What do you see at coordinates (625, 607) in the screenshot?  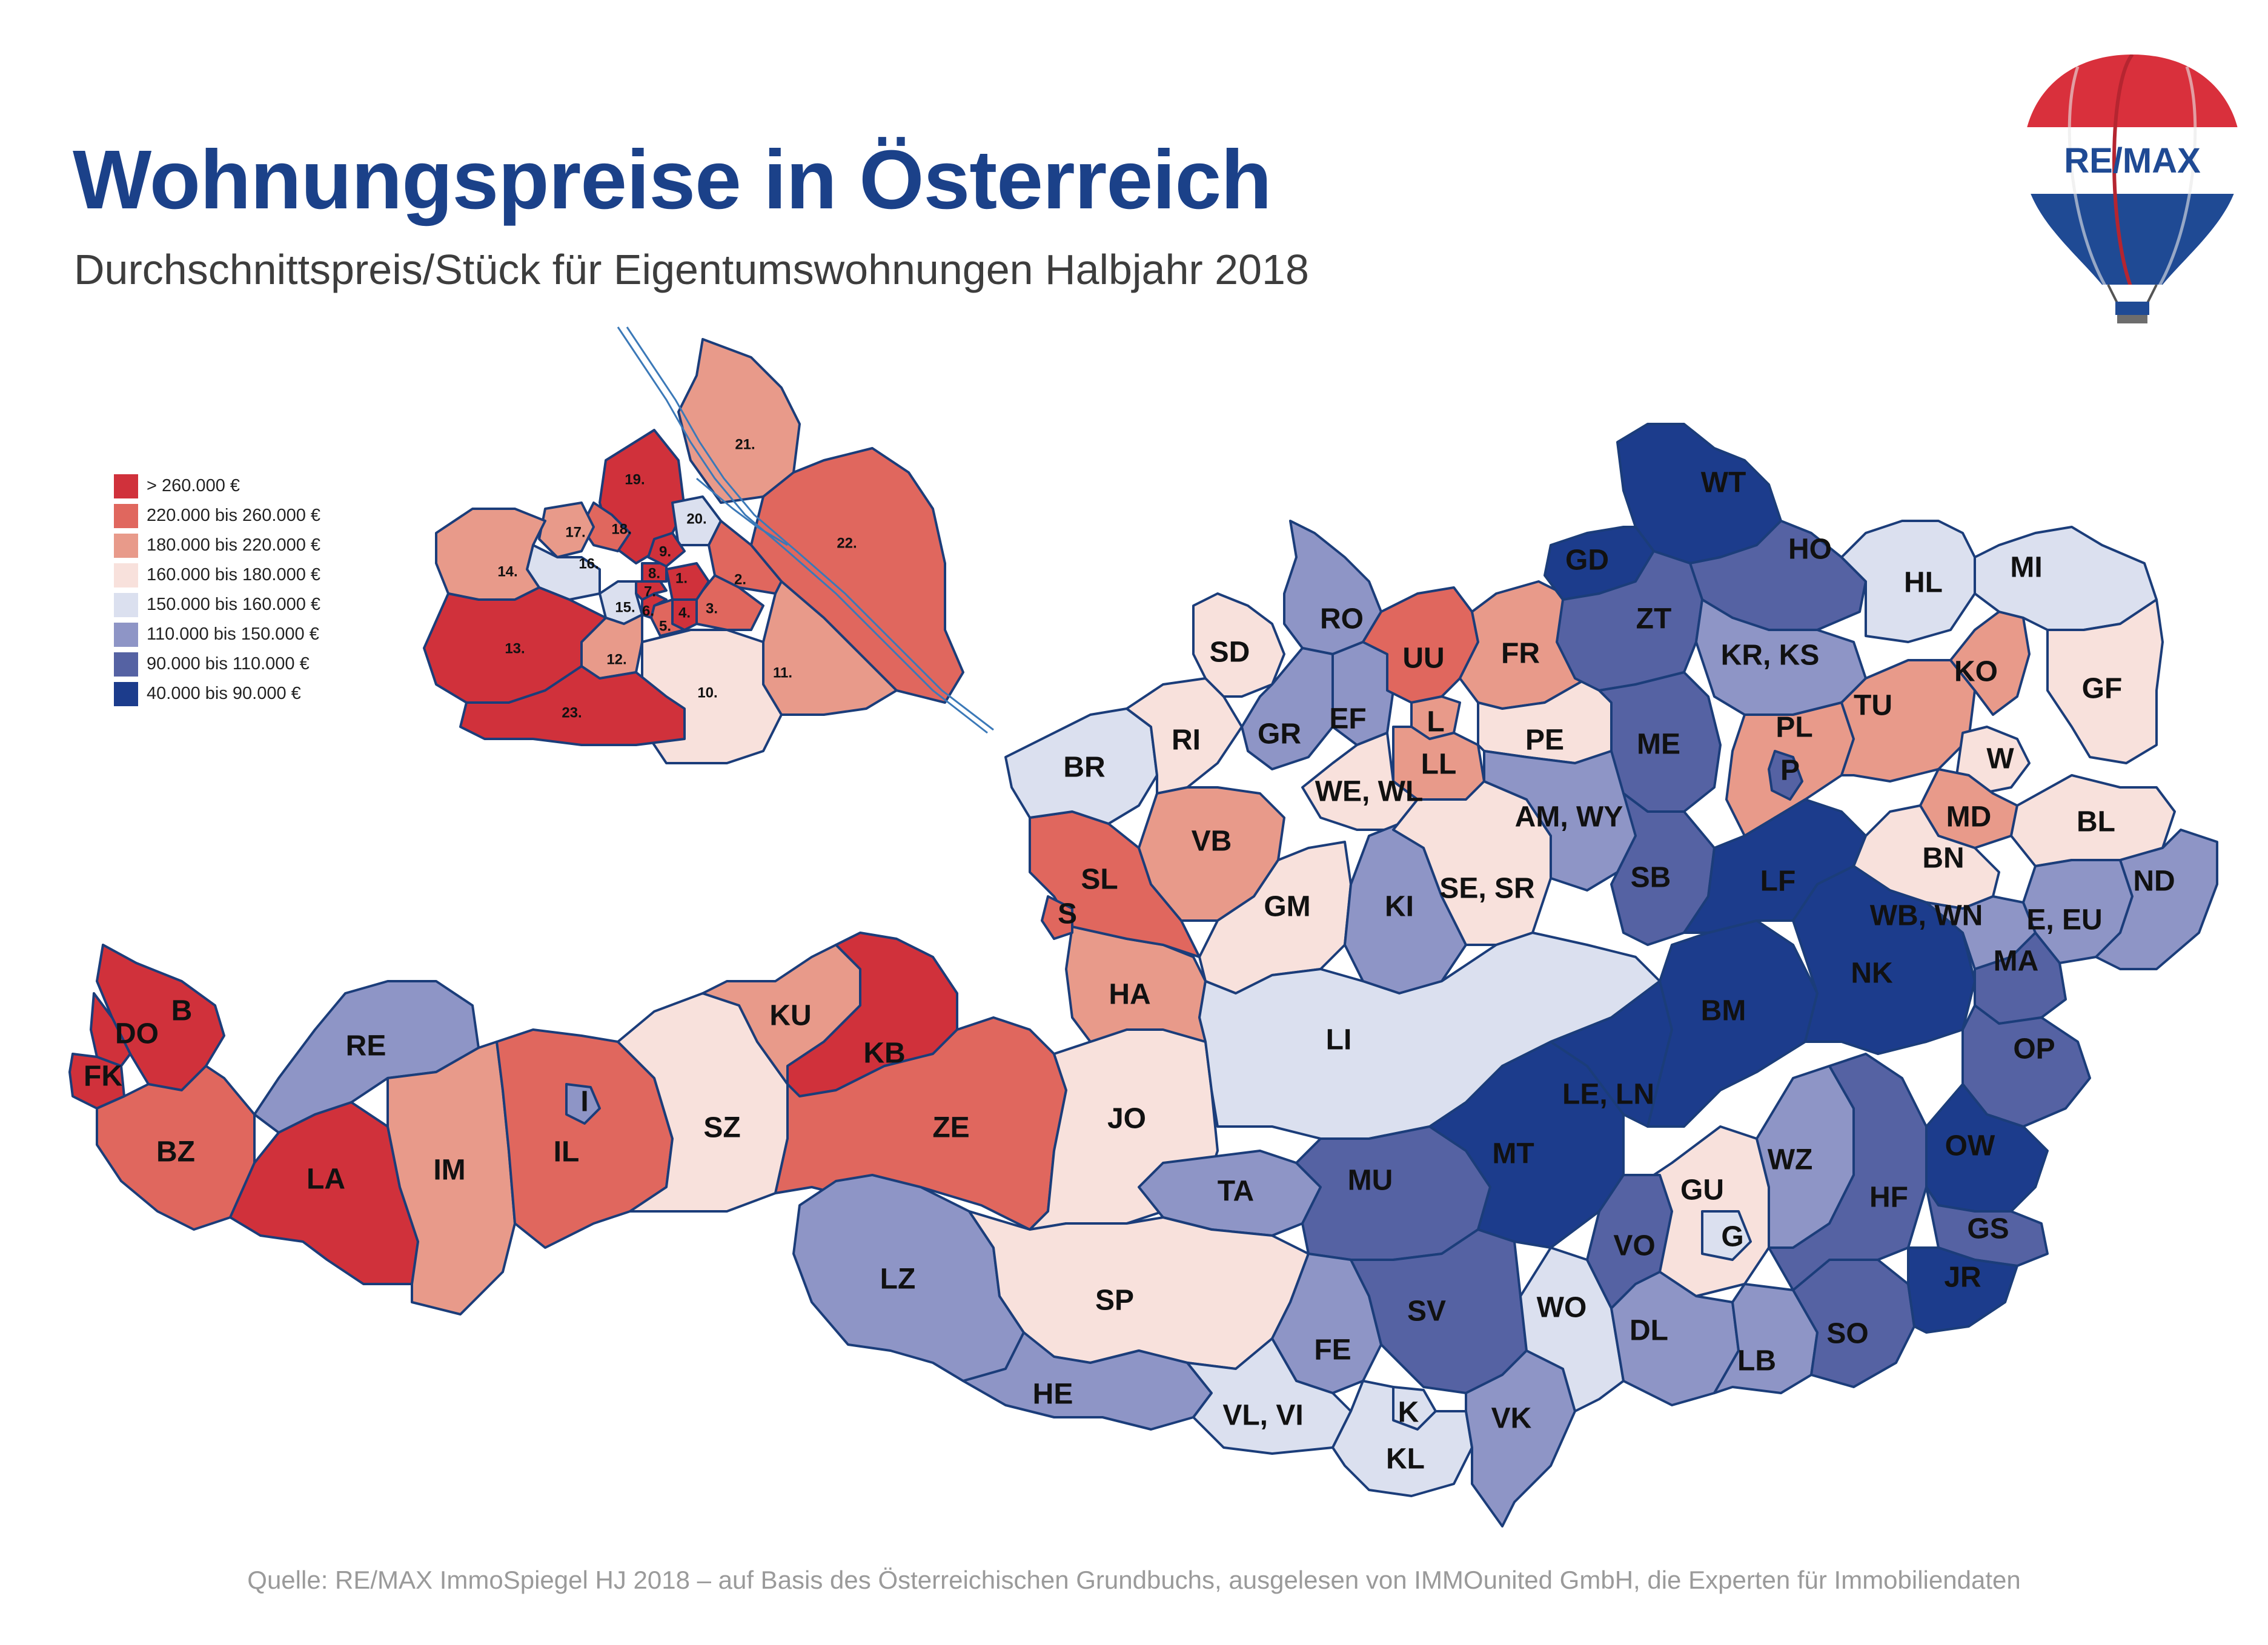 I see `vienna-district-label: 15.` at bounding box center [625, 607].